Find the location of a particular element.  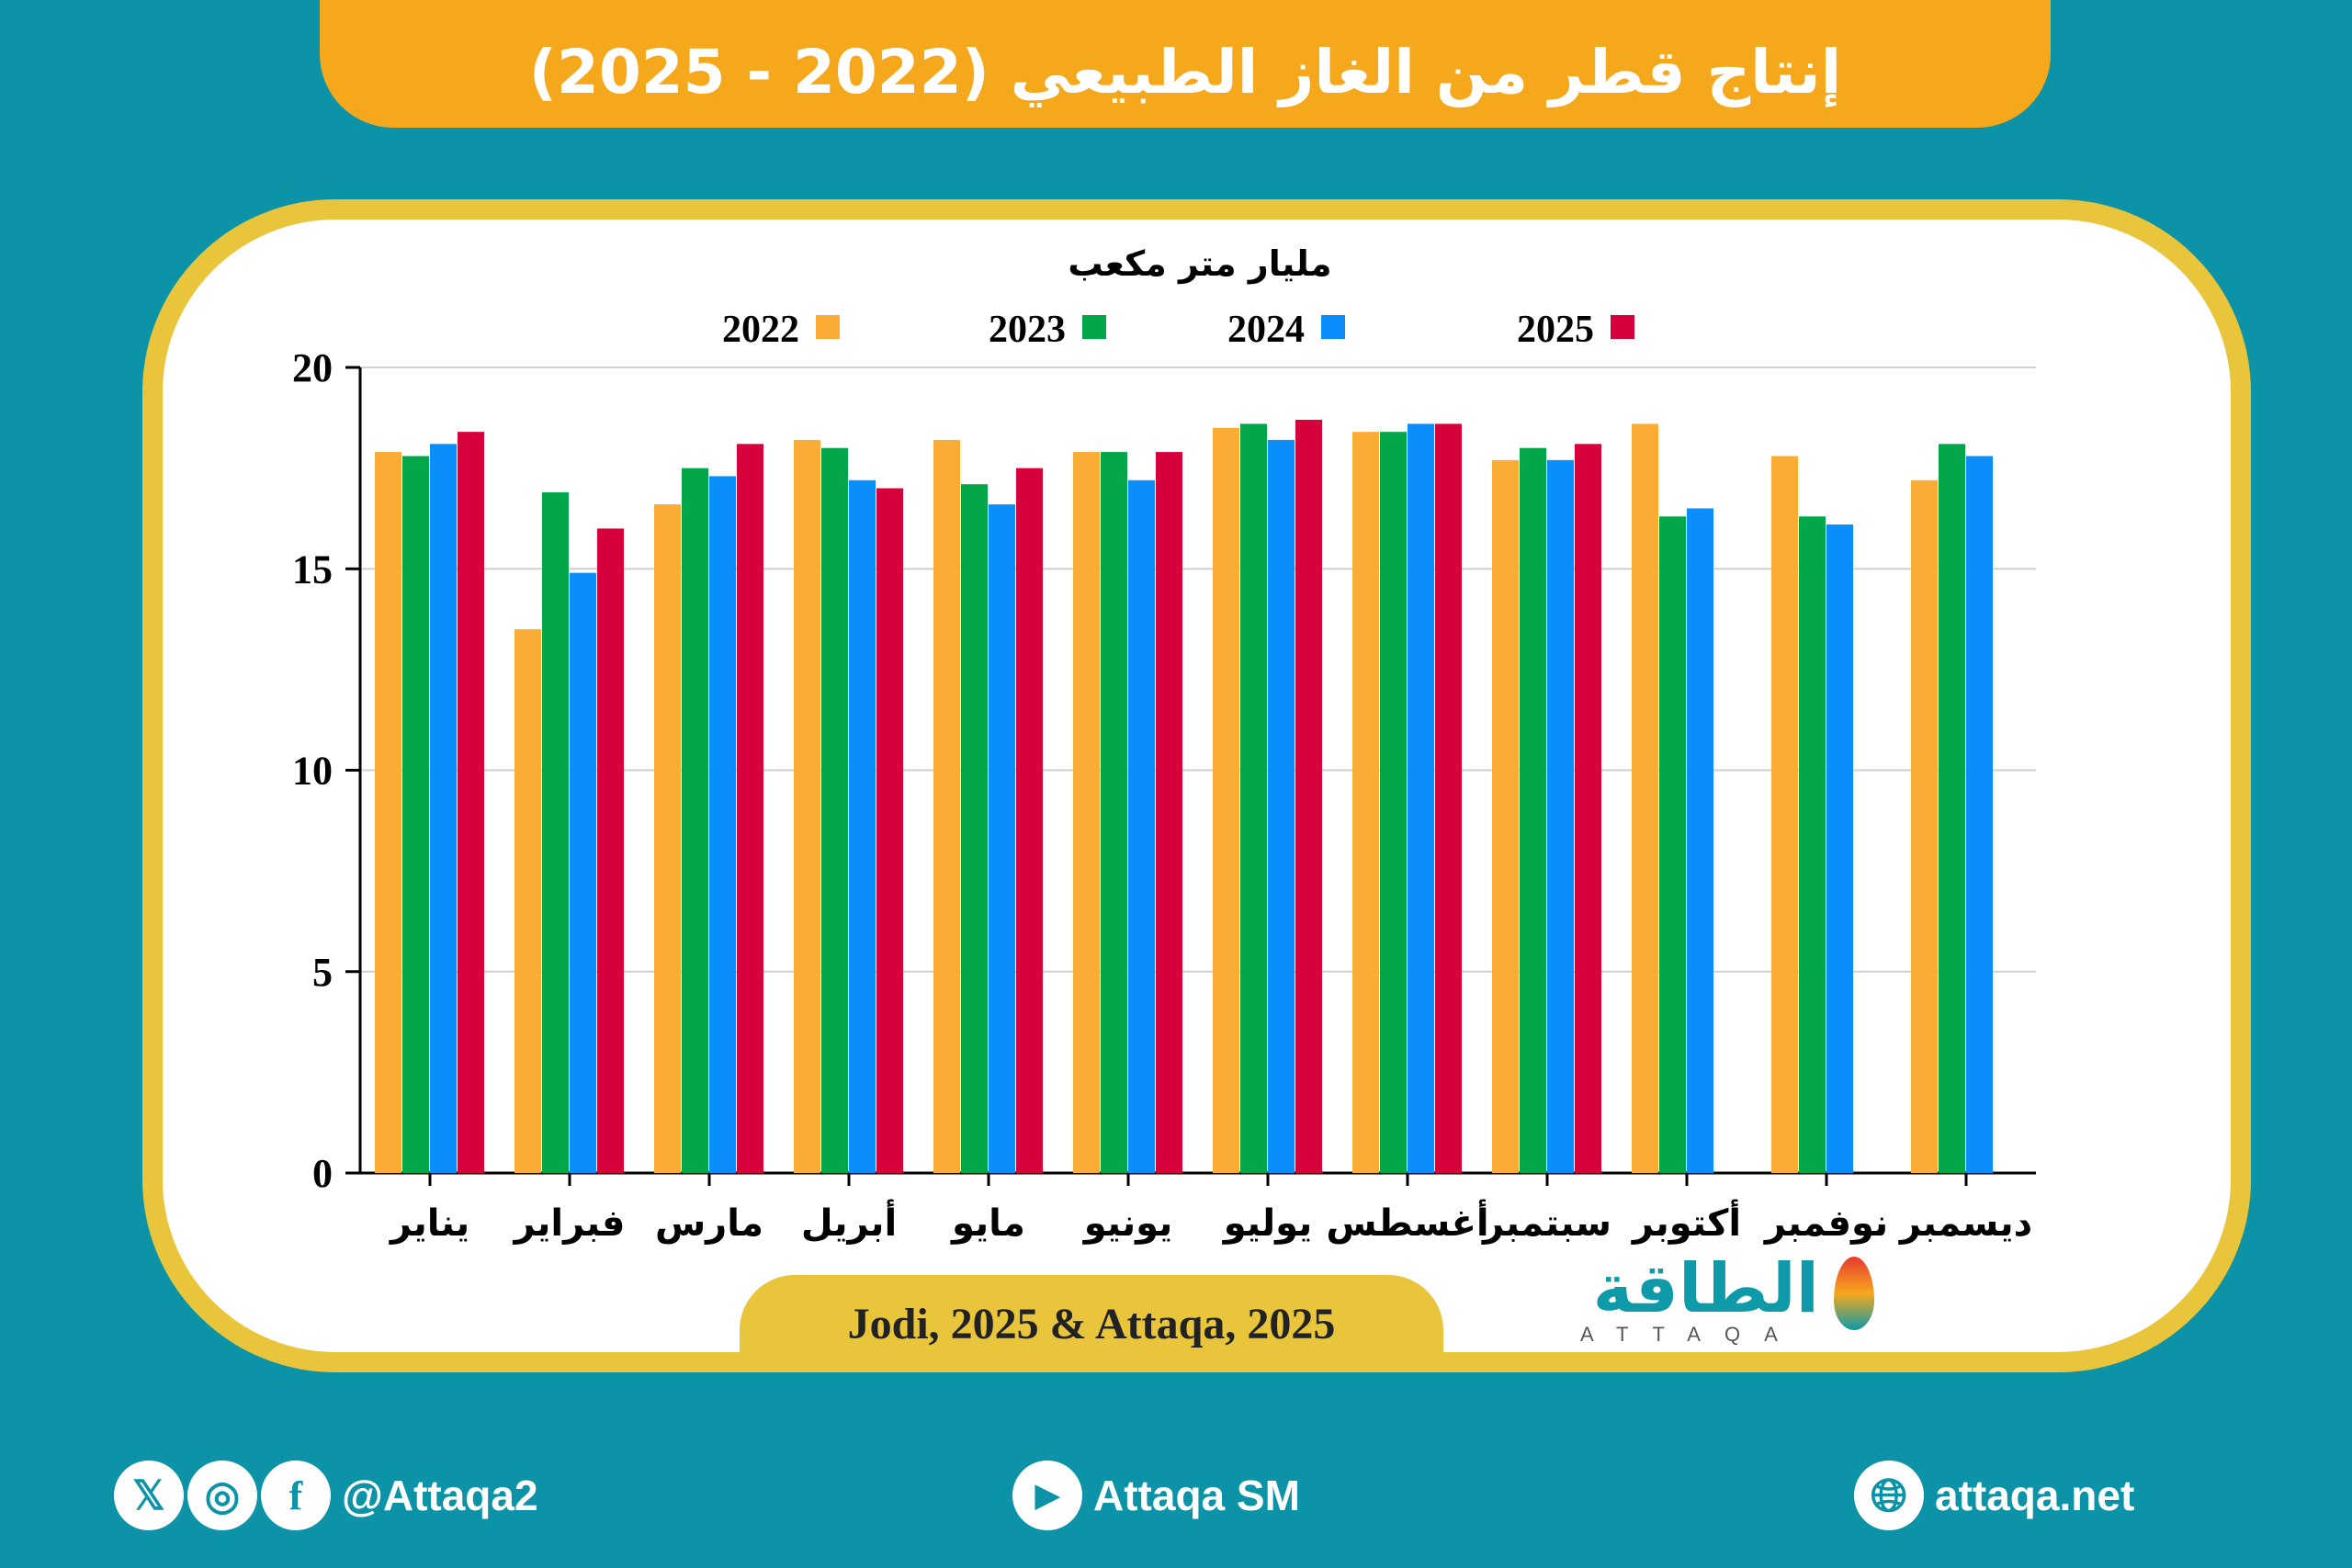

x-icon: 𝕏 is located at coordinates (149, 1496).